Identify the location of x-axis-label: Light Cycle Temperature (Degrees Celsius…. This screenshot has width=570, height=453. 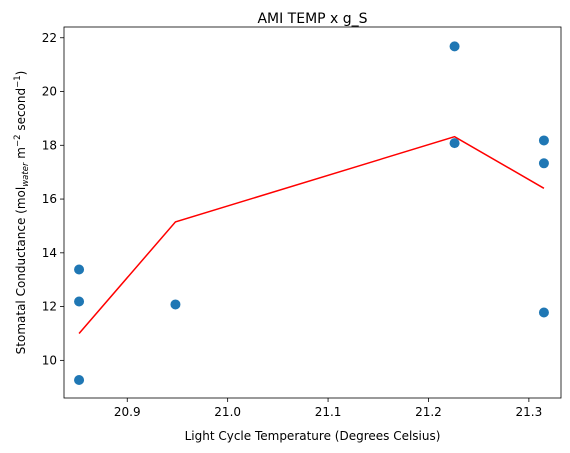
(313, 436).